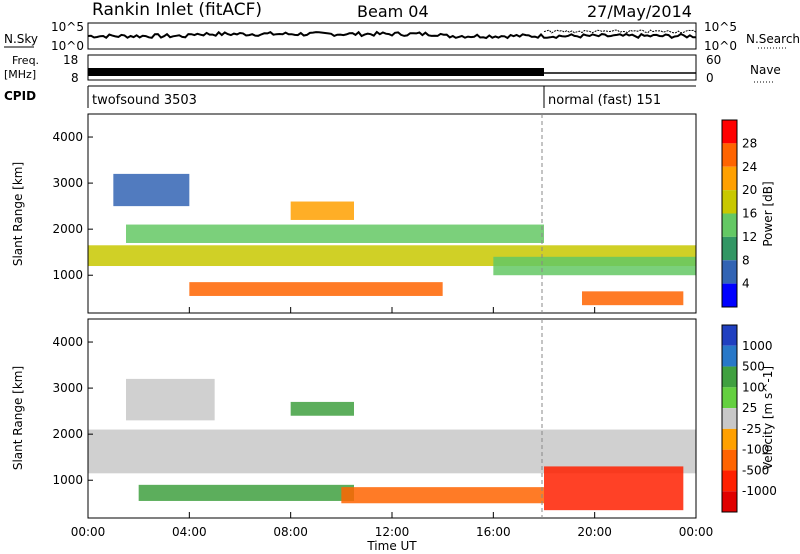 This screenshot has height=554, width=800. Describe the element at coordinates (773, 39) in the screenshot. I see `nsearch-label: N.Search` at that location.